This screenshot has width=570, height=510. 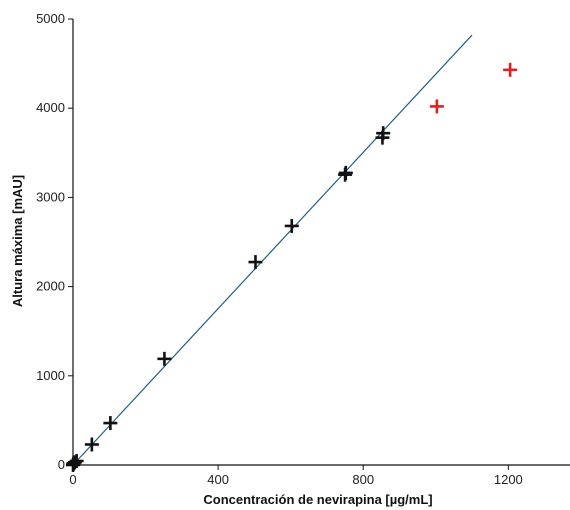 What do you see at coordinates (61, 464) in the screenshot?
I see `y-tick-label: 0` at bounding box center [61, 464].